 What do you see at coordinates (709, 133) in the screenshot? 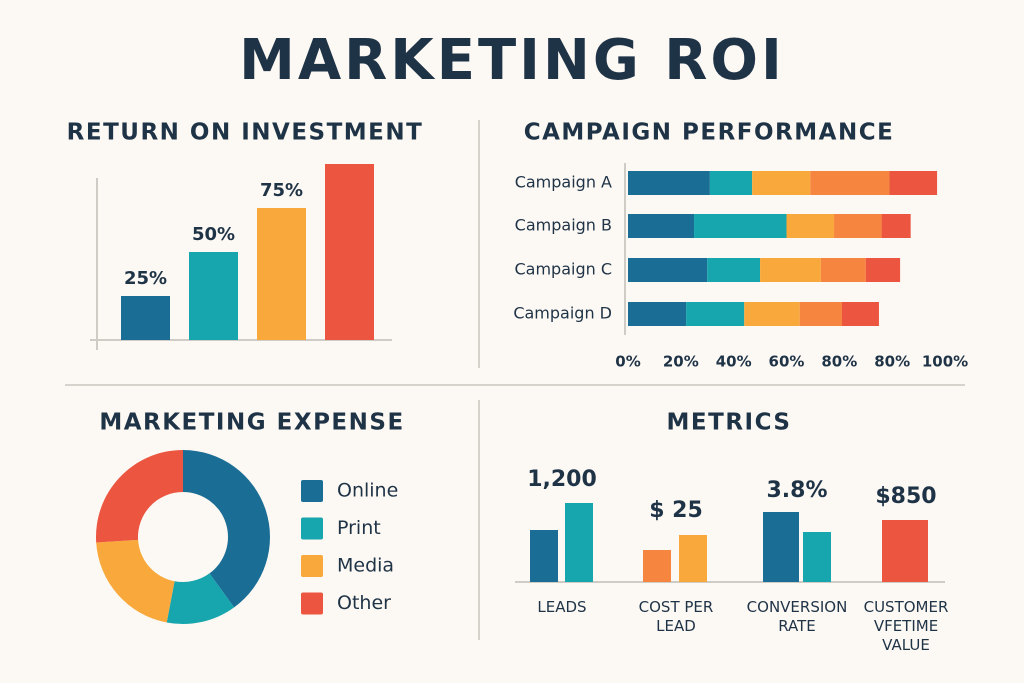
I see `section-title: CAMPAIGN PERFORMANCE` at bounding box center [709, 133].